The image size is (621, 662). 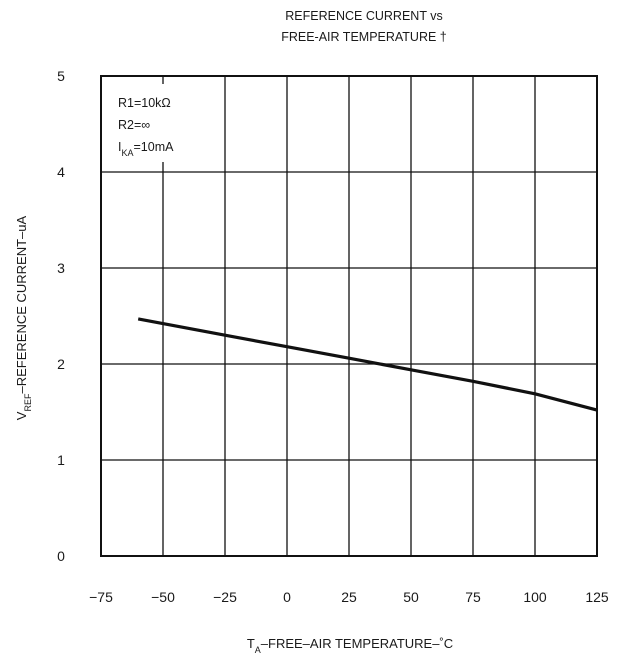 I want to click on annotation-line: IKA=10mA, so click(x=146, y=149).